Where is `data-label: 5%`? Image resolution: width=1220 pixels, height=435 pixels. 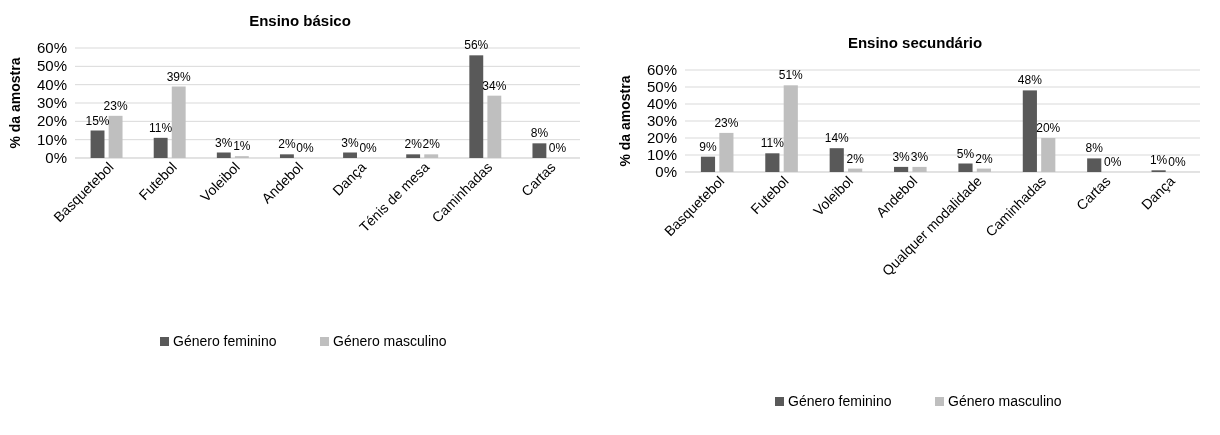
data-label: 5% is located at coordinates (965, 153).